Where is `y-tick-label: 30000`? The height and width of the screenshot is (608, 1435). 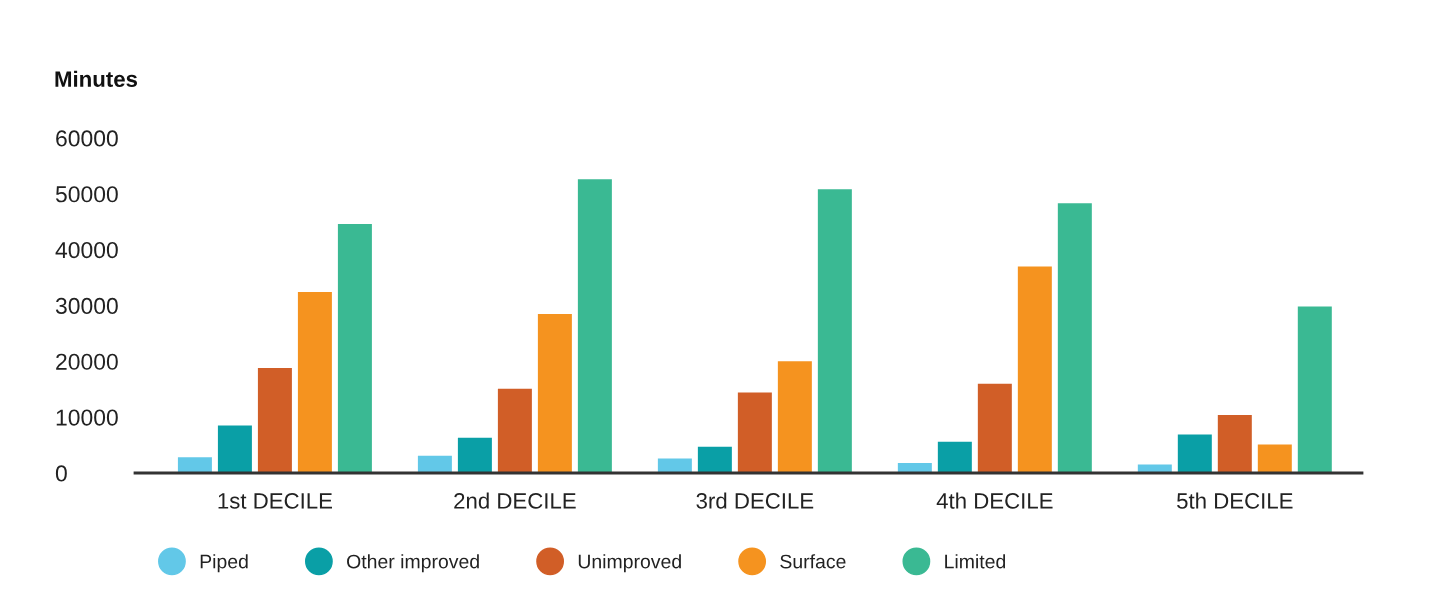
y-tick-label: 30000 is located at coordinates (86, 306).